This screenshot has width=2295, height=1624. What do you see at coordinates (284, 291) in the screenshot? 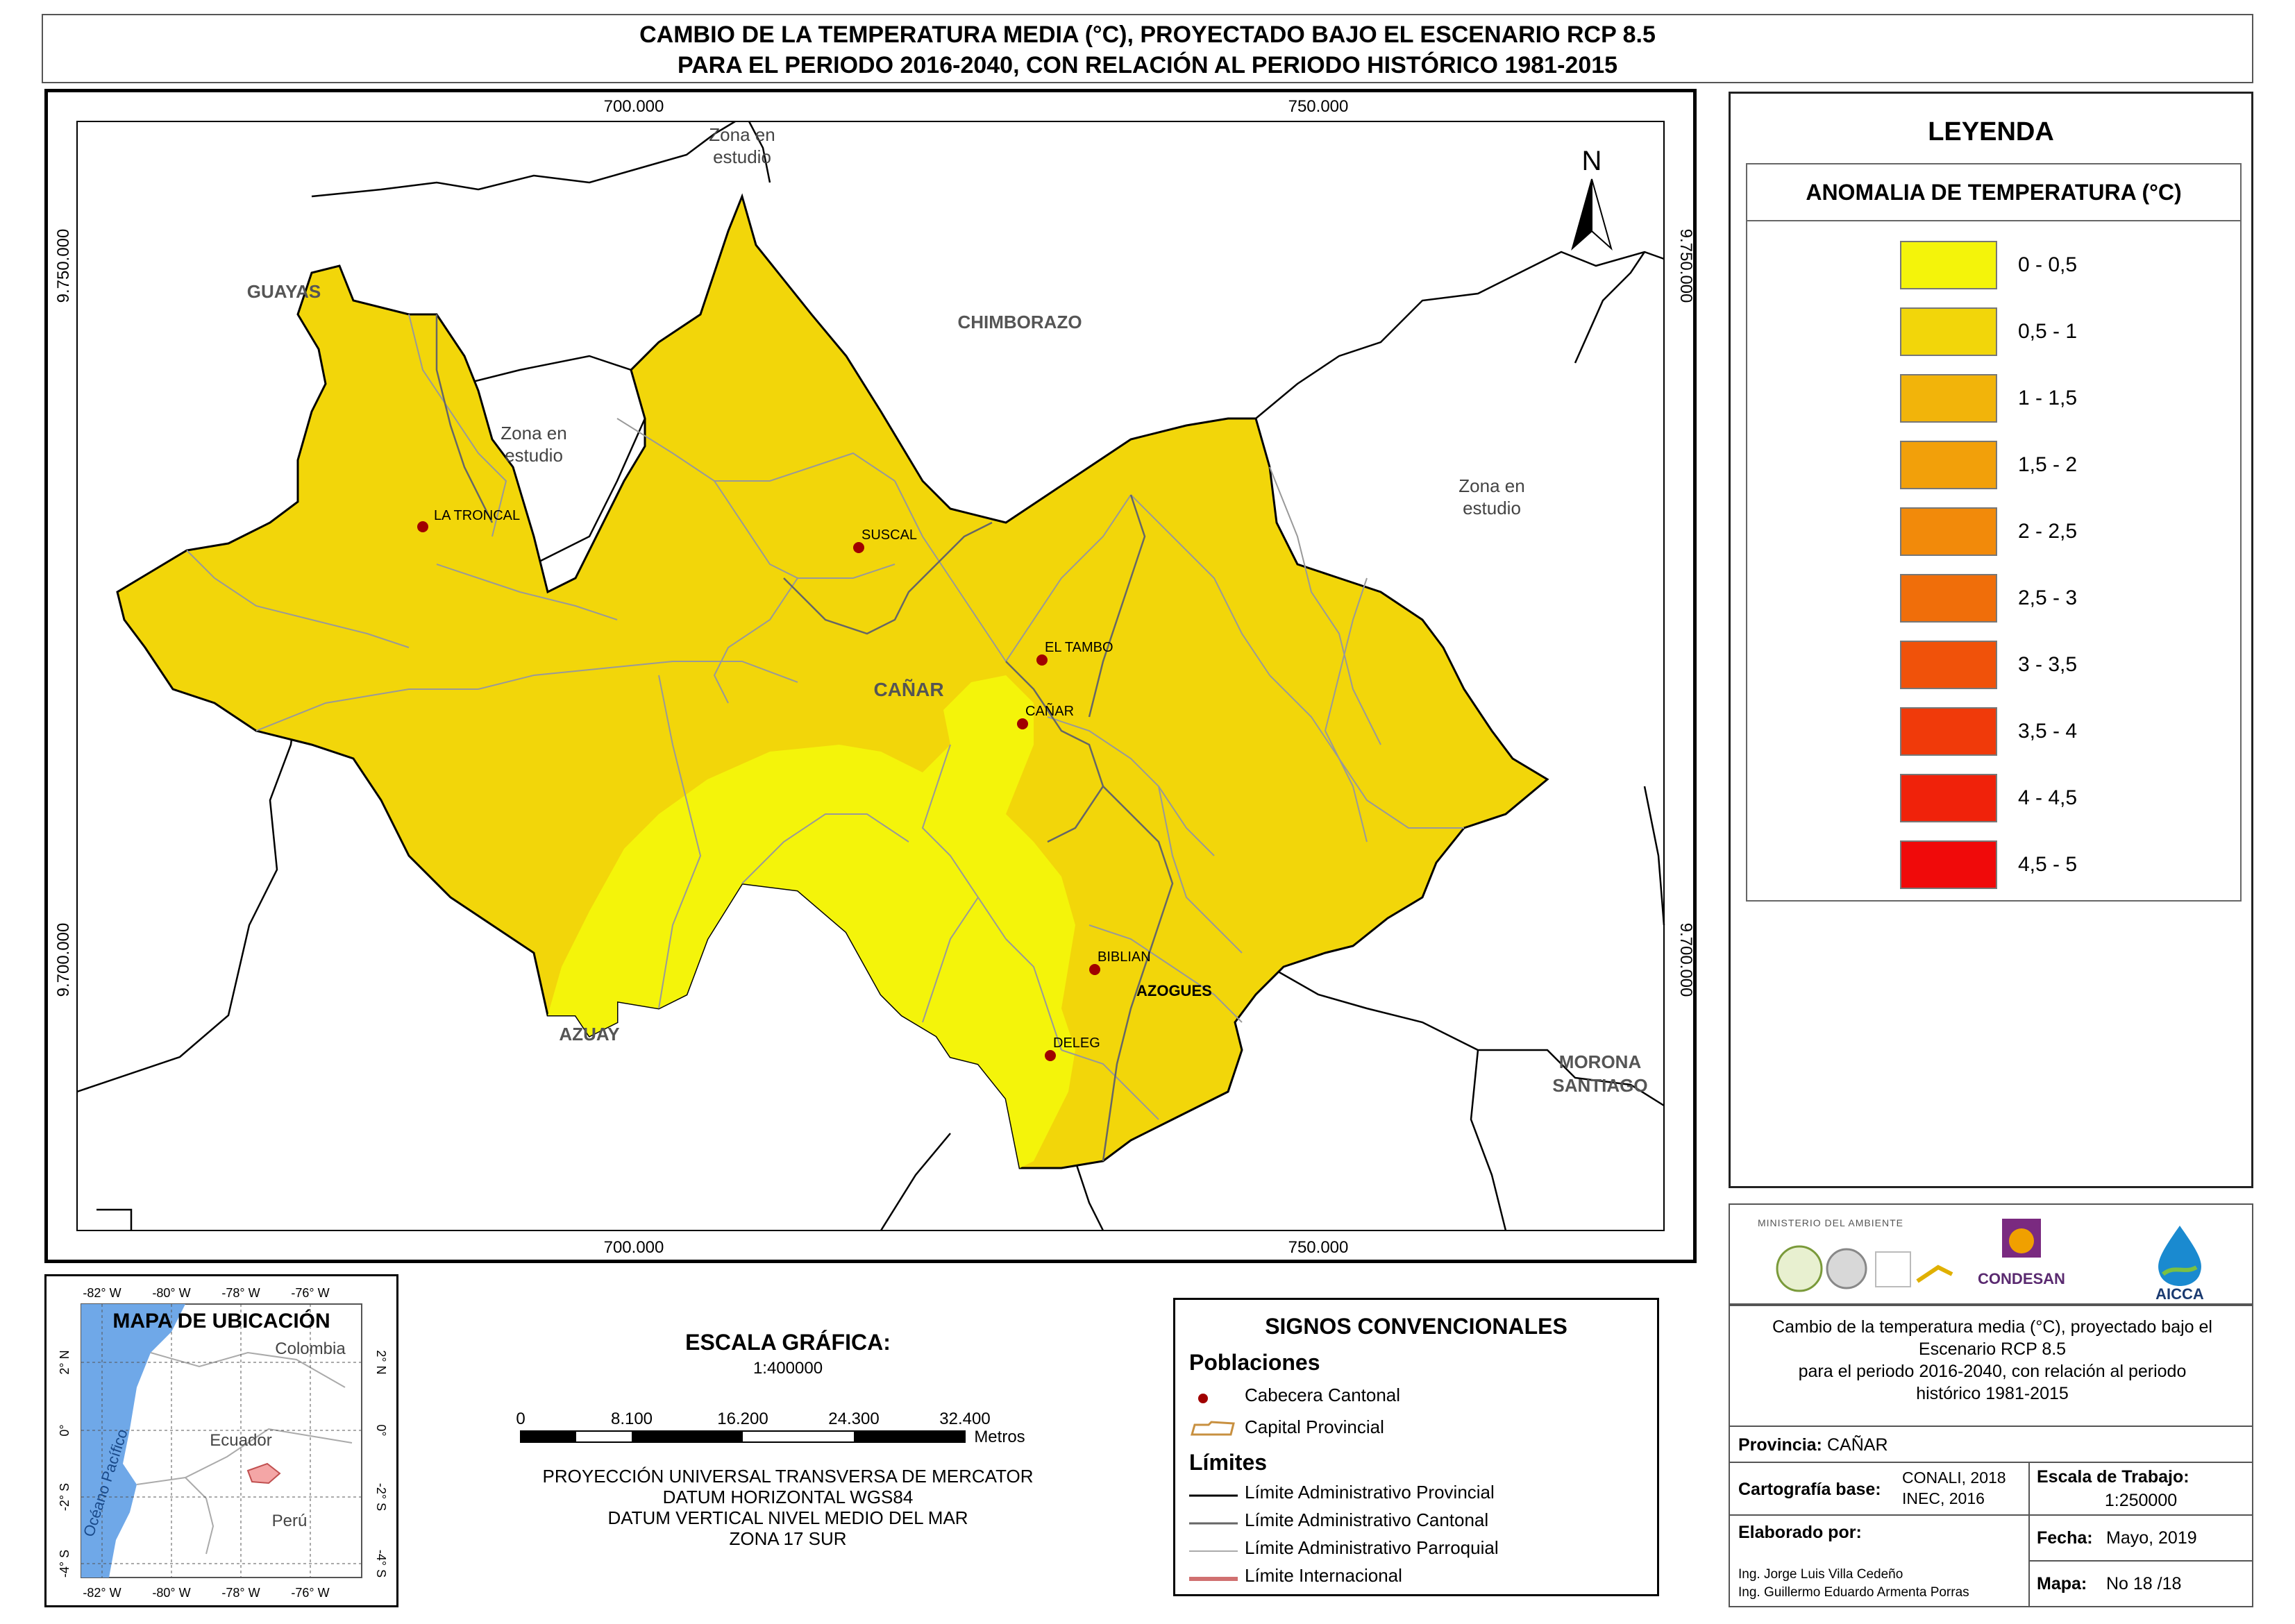
I see `label-guayas: GUAYAS` at bounding box center [284, 291].